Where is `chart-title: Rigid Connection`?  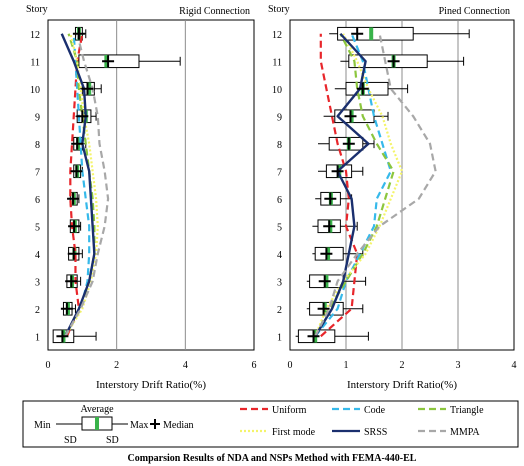
chart-title: Rigid Connection is located at coordinates (214, 11).